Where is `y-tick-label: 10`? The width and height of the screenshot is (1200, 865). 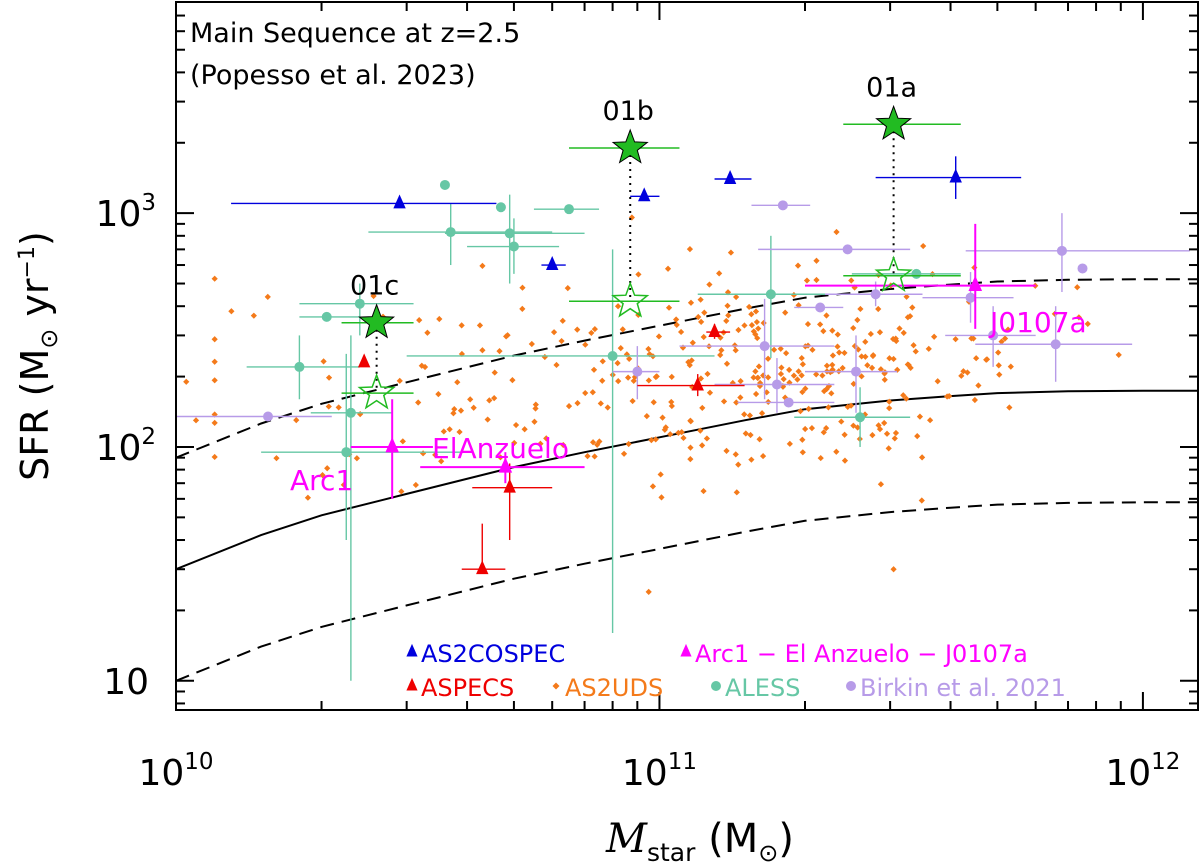 y-tick-label: 10 is located at coordinates (126, 682).